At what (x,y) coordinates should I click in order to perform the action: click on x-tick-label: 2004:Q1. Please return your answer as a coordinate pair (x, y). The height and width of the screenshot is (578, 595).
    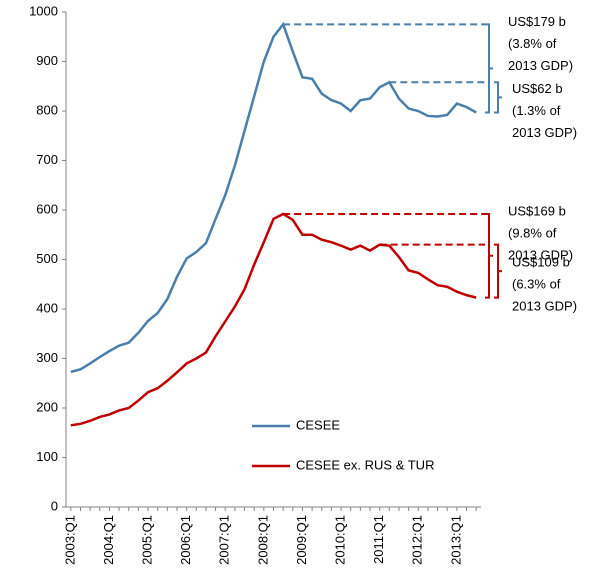
    Looking at the image, I should click on (108, 540).